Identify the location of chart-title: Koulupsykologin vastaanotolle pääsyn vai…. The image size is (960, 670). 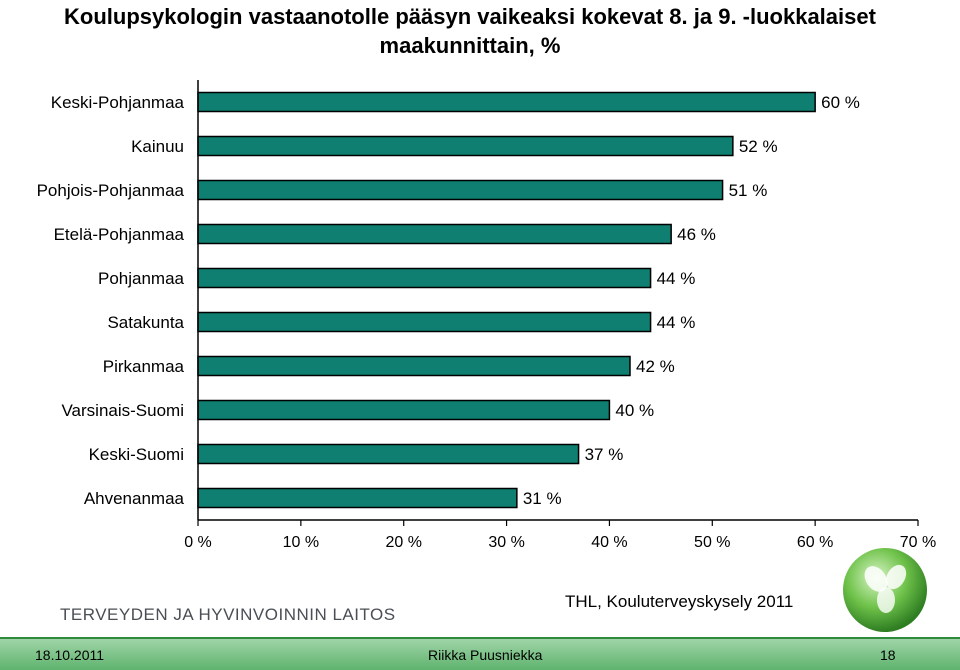
(470, 31).